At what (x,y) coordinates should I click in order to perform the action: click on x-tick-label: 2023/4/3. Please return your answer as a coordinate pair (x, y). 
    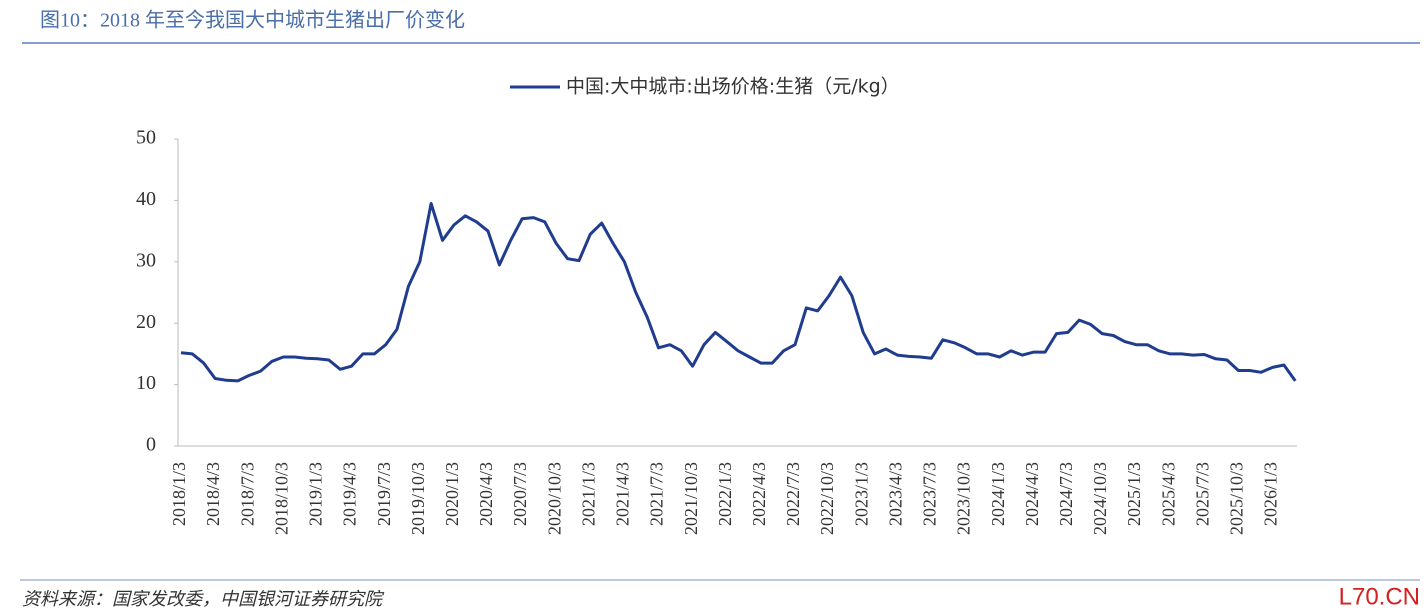
    Looking at the image, I should click on (895, 494).